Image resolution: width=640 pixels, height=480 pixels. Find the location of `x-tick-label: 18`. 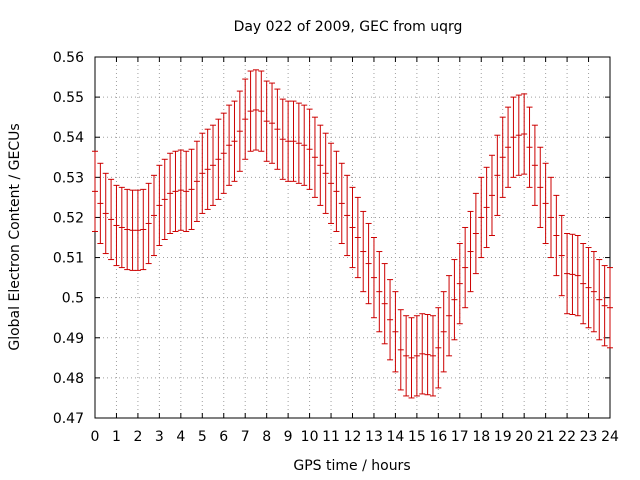

x-tick-label: 18 is located at coordinates (481, 437).